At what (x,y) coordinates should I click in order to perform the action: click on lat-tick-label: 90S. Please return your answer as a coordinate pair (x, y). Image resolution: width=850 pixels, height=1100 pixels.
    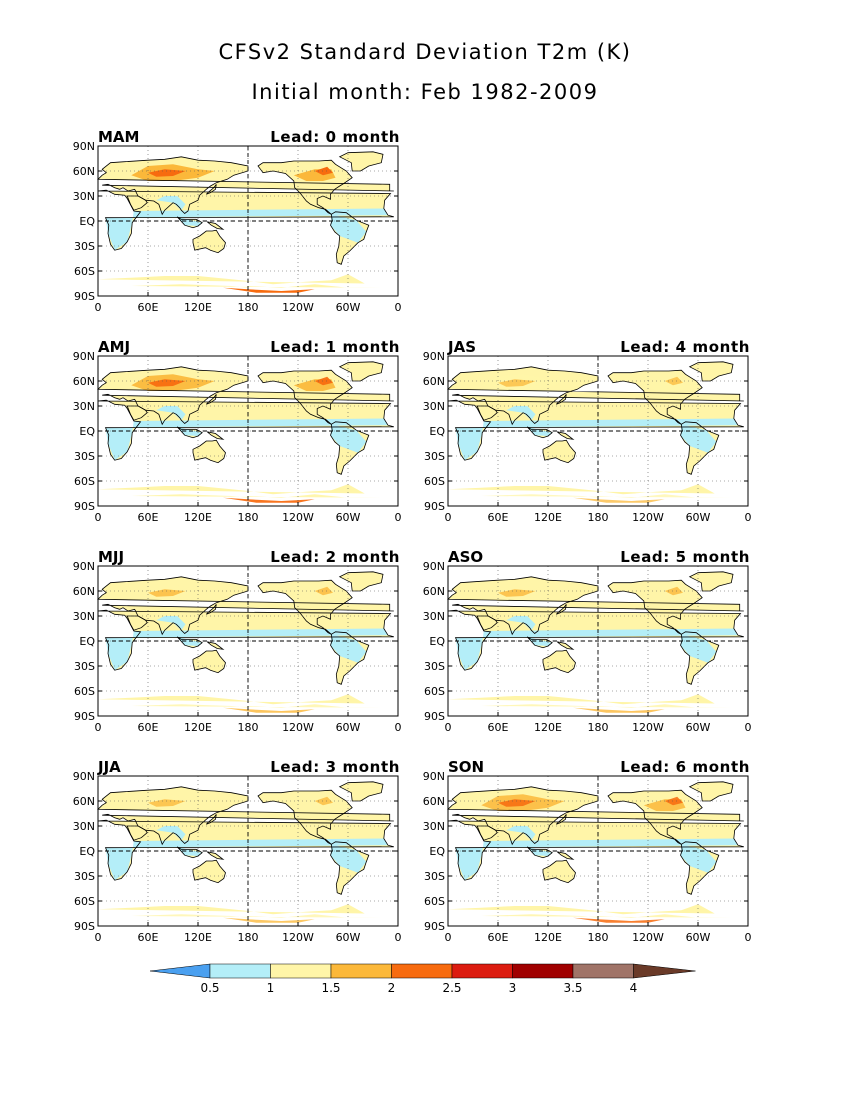
    Looking at the image, I should click on (84, 716).